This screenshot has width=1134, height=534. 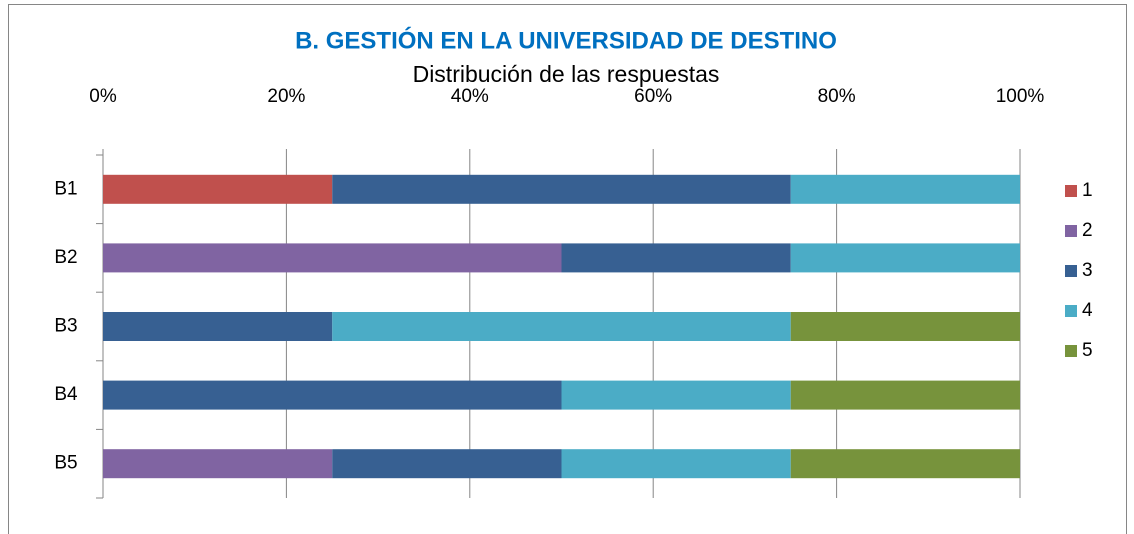 What do you see at coordinates (65, 463) in the screenshot?
I see `y-tick-label: B5` at bounding box center [65, 463].